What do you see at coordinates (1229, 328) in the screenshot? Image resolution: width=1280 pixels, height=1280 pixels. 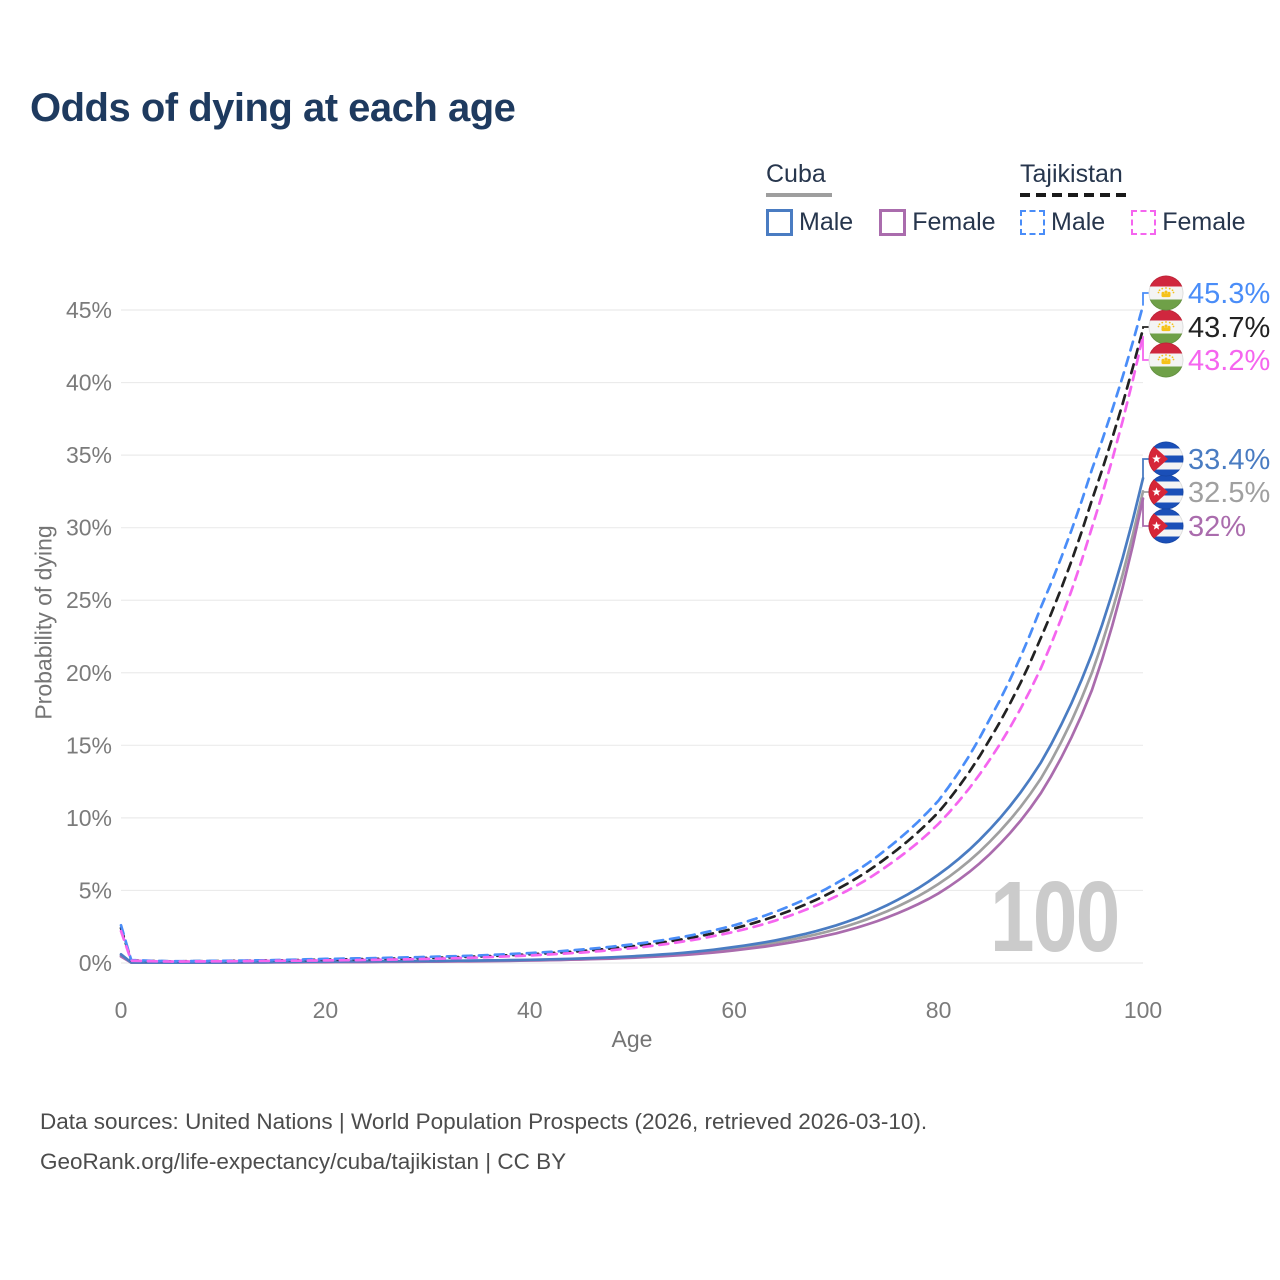 I see `end-value-label: 43.7%` at bounding box center [1229, 328].